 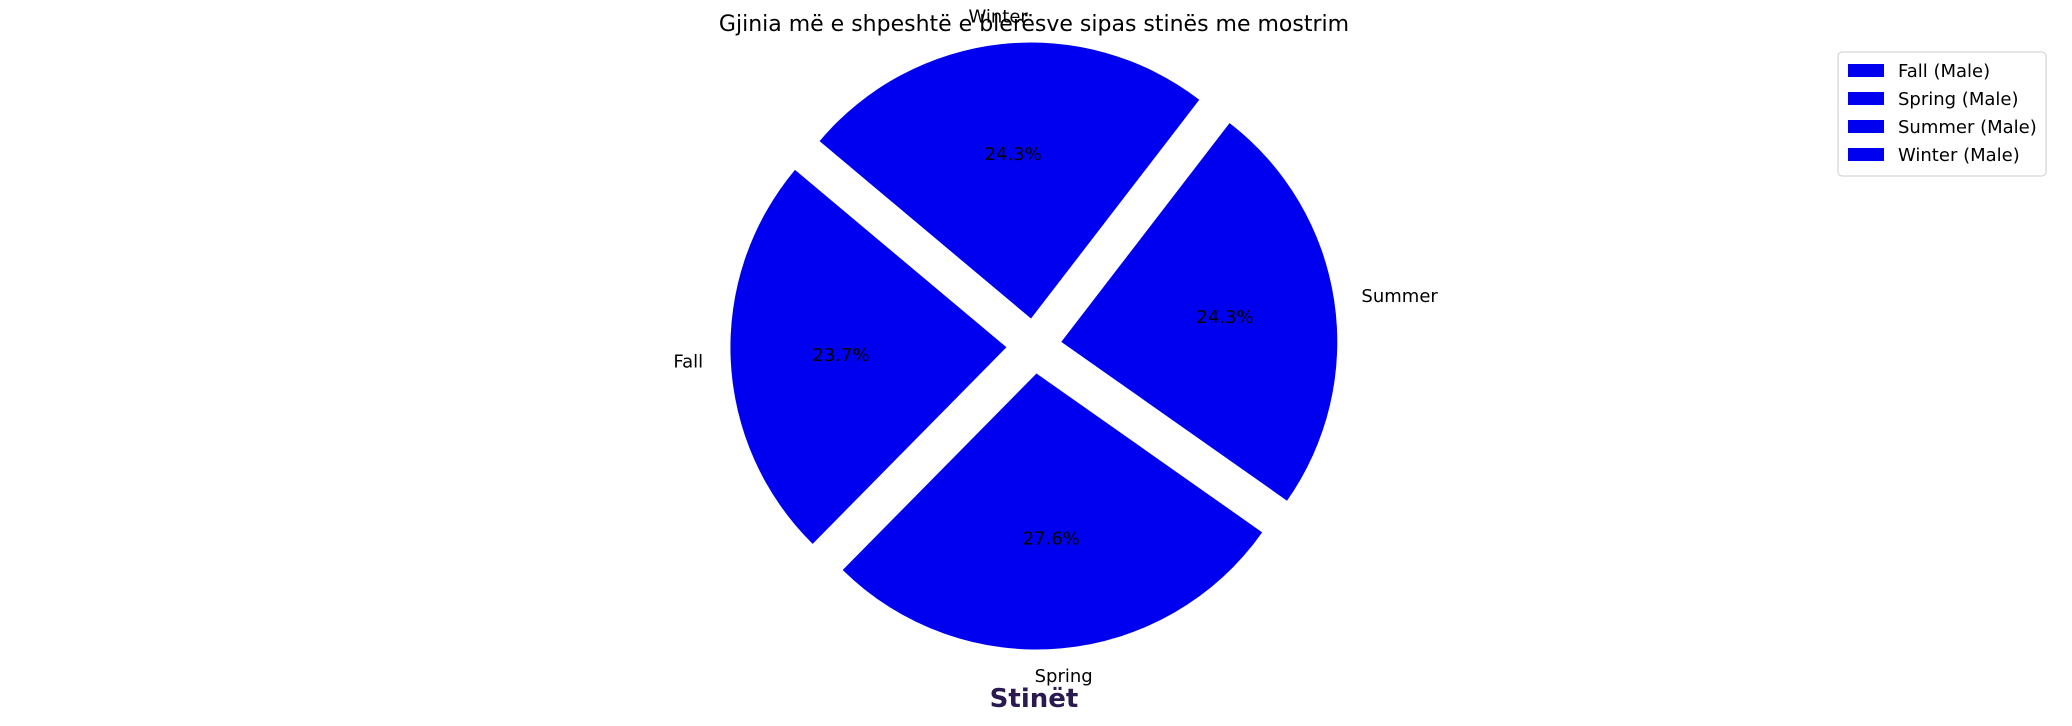 What do you see at coordinates (1959, 155) in the screenshot?
I see `legend-entry-winter: Winter (Male)` at bounding box center [1959, 155].